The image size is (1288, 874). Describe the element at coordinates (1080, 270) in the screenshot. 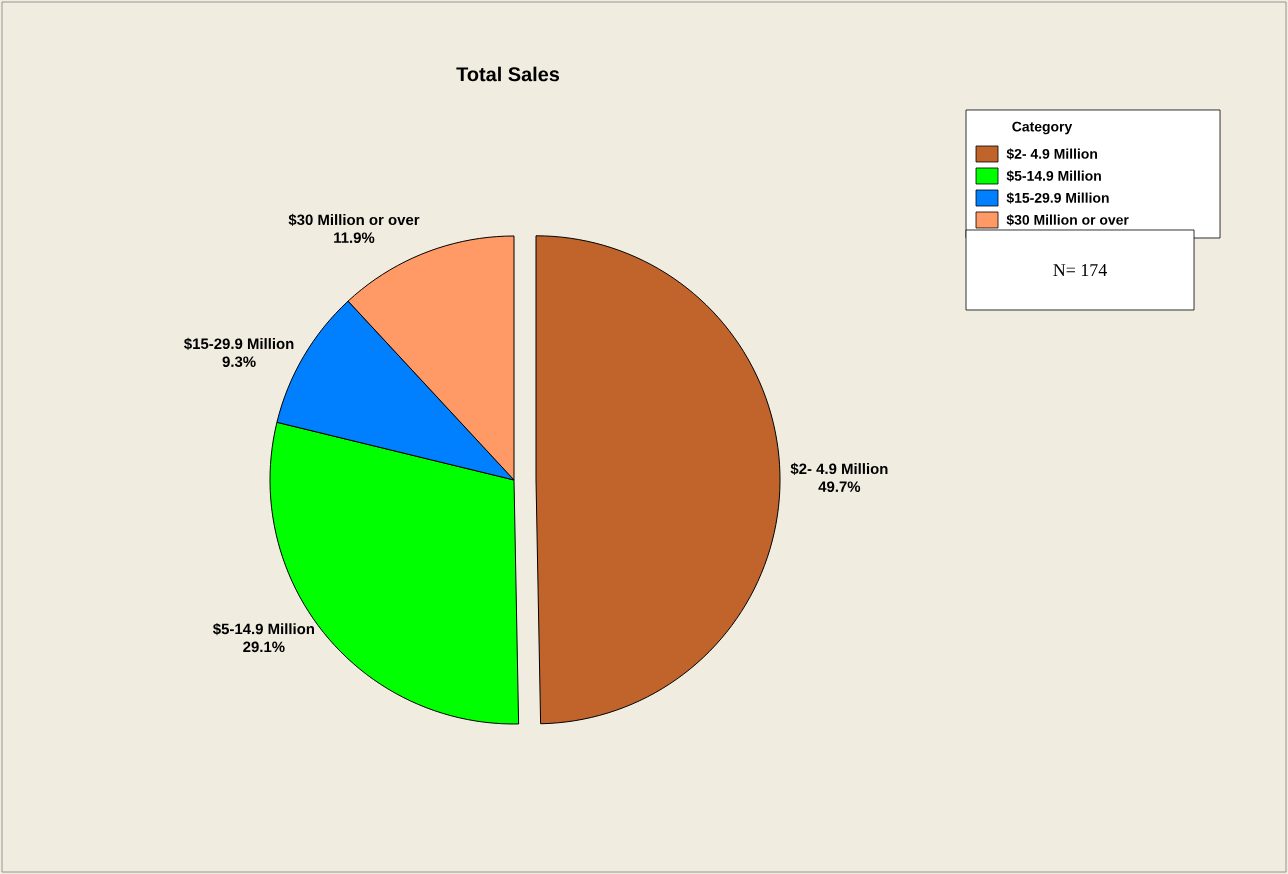

I see `text: N= 174` at that location.